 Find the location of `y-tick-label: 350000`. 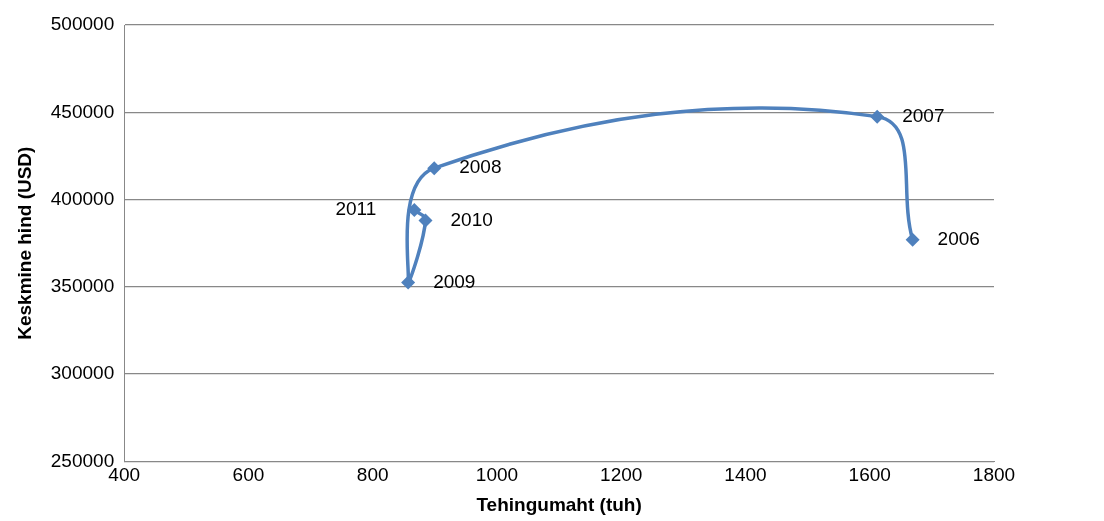

y-tick-label: 350000 is located at coordinates (82, 286).